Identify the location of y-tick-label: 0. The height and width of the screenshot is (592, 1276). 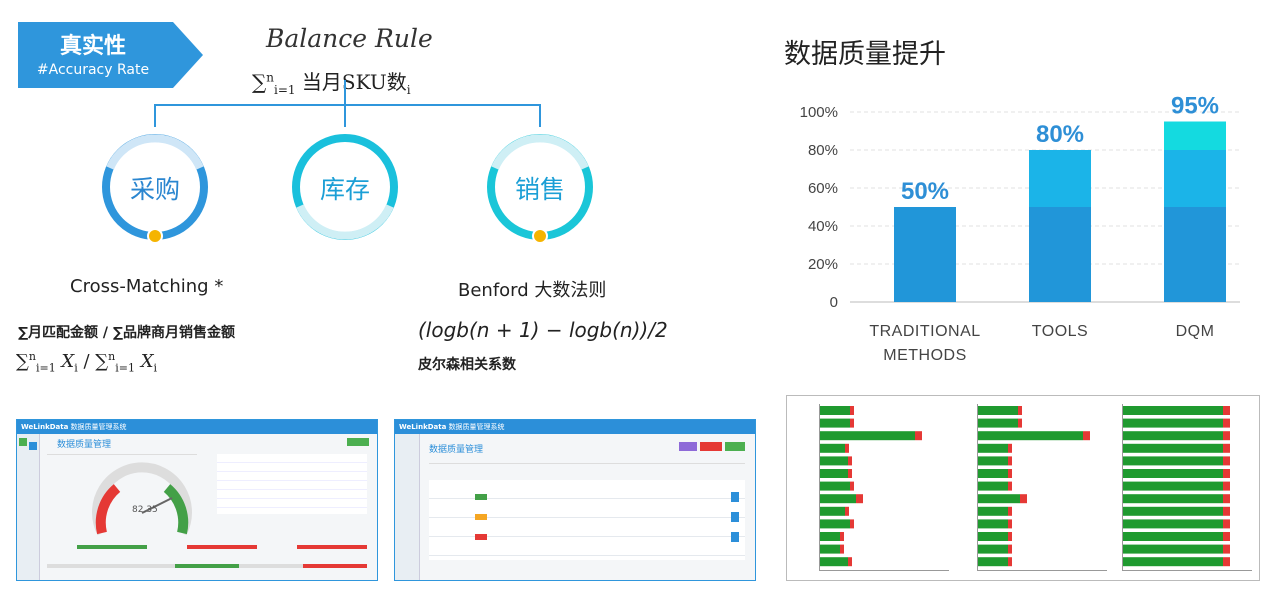
(834, 302).